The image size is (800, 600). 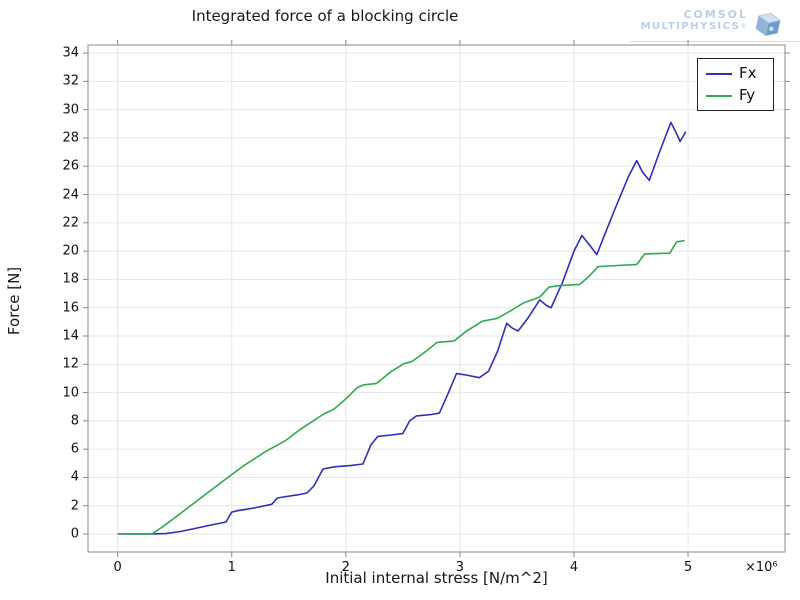 What do you see at coordinates (325, 16) in the screenshot?
I see `chart-title: Integrated force of a blocking circle` at bounding box center [325, 16].